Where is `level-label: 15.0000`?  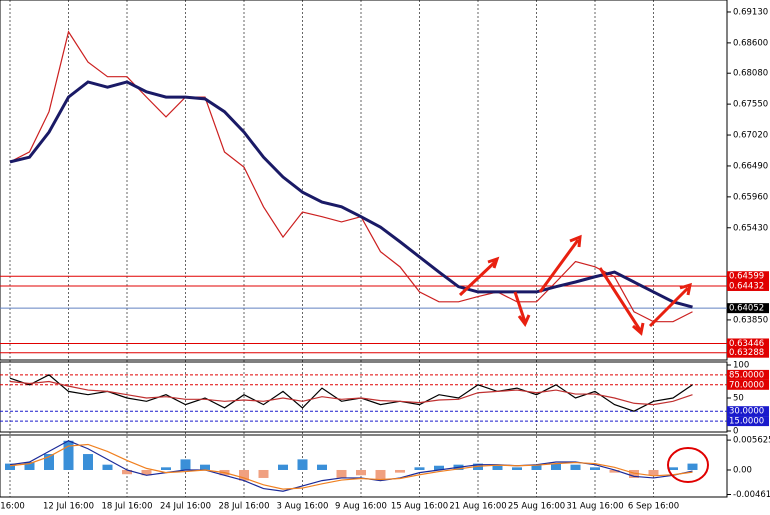 level-label: 15.0000 is located at coordinates (746, 422).